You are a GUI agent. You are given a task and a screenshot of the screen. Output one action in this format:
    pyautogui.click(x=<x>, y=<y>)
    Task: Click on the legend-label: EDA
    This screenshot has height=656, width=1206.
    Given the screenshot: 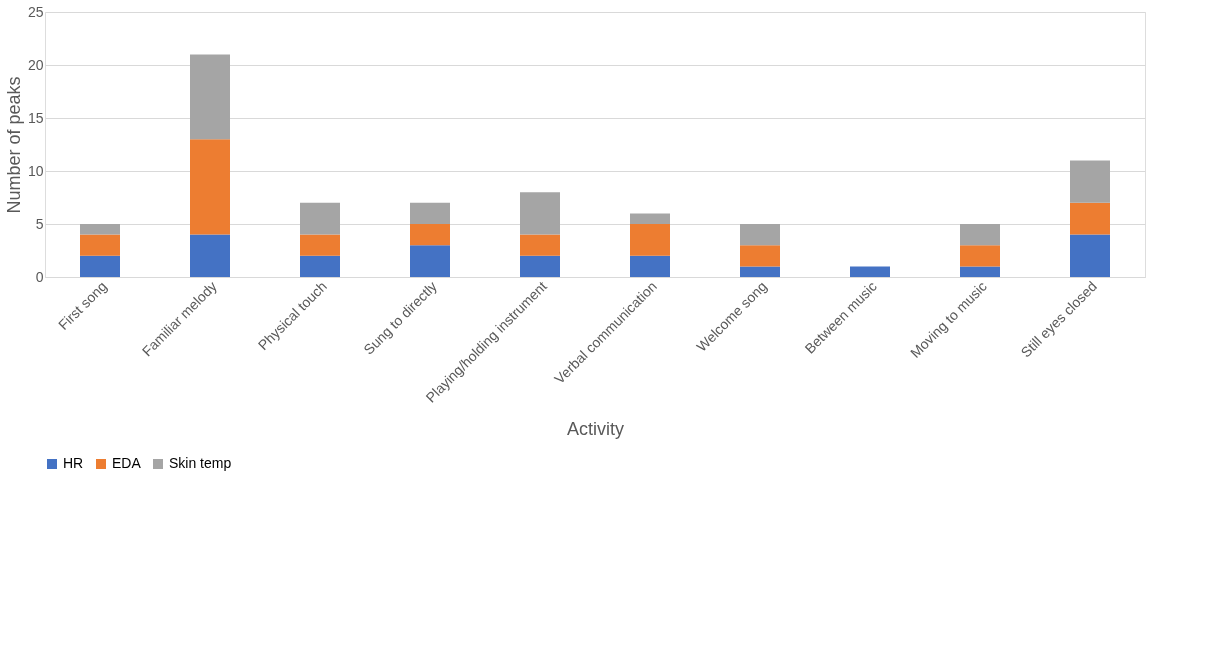 What is the action you would take?
    pyautogui.click(x=127, y=463)
    